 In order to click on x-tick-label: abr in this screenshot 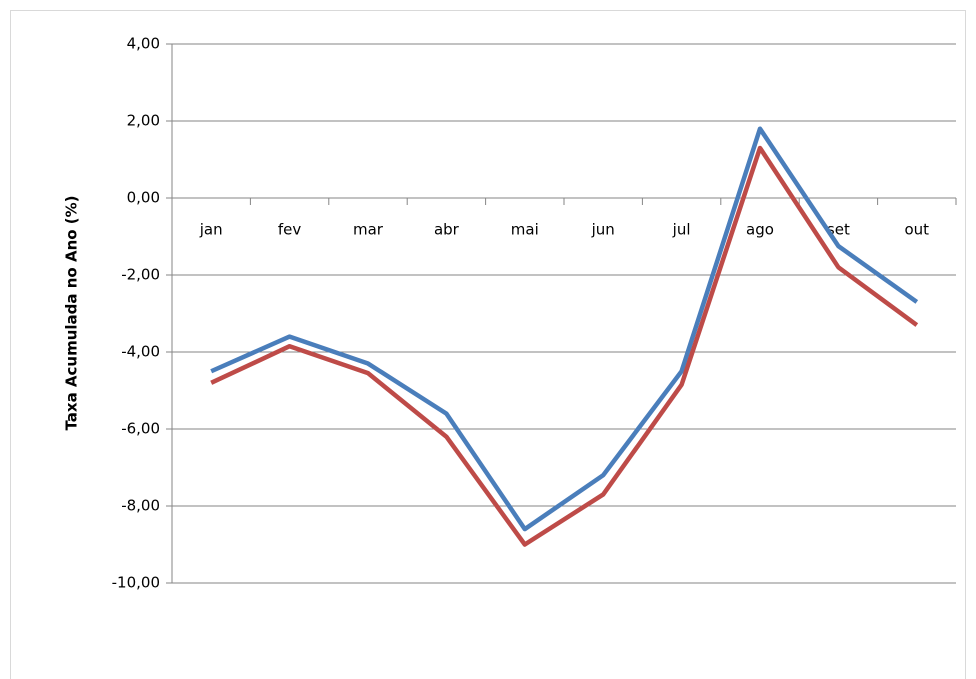, I will do `click(447, 230)`.